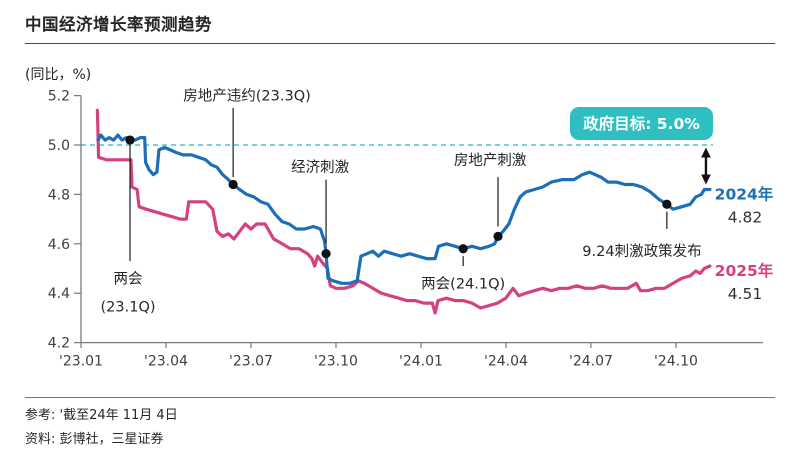 The height and width of the screenshot is (454, 800). I want to click on target-badge: 政府目标: 5.0%, so click(641, 123).